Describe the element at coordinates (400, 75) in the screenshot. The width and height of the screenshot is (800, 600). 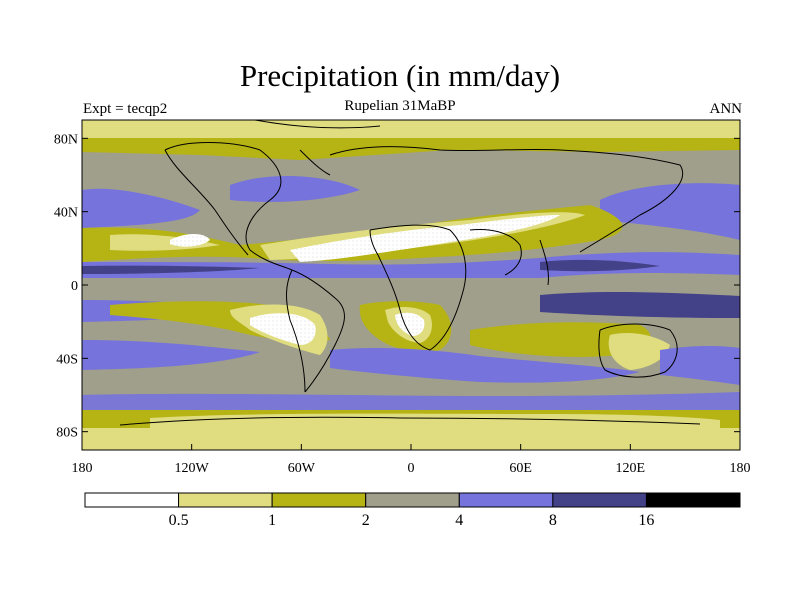
I see `chart-title: Precipitation (in mm/day)` at that location.